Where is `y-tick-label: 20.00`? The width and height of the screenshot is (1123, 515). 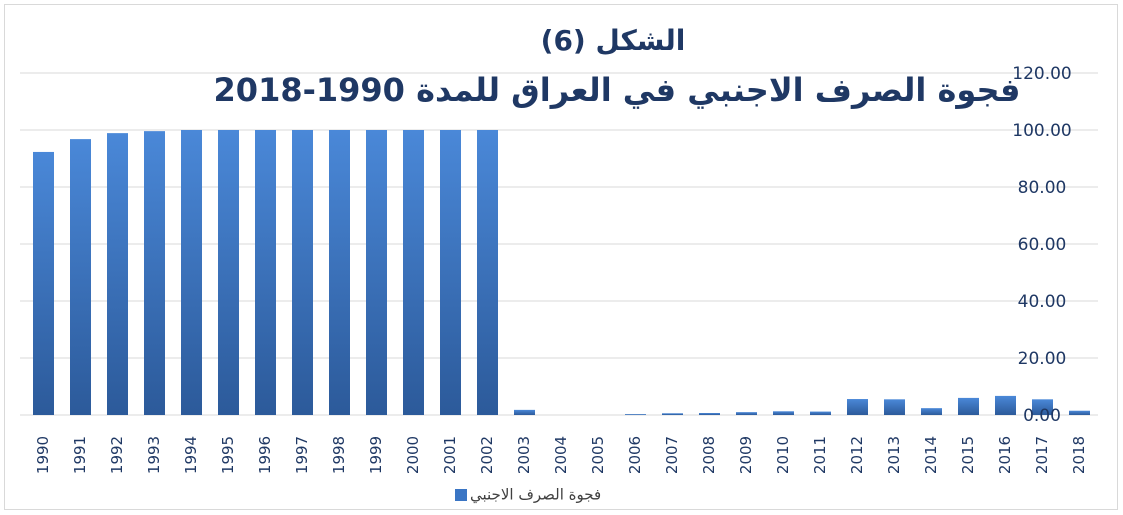
y-tick-label: 20.00 is located at coordinates (1042, 359).